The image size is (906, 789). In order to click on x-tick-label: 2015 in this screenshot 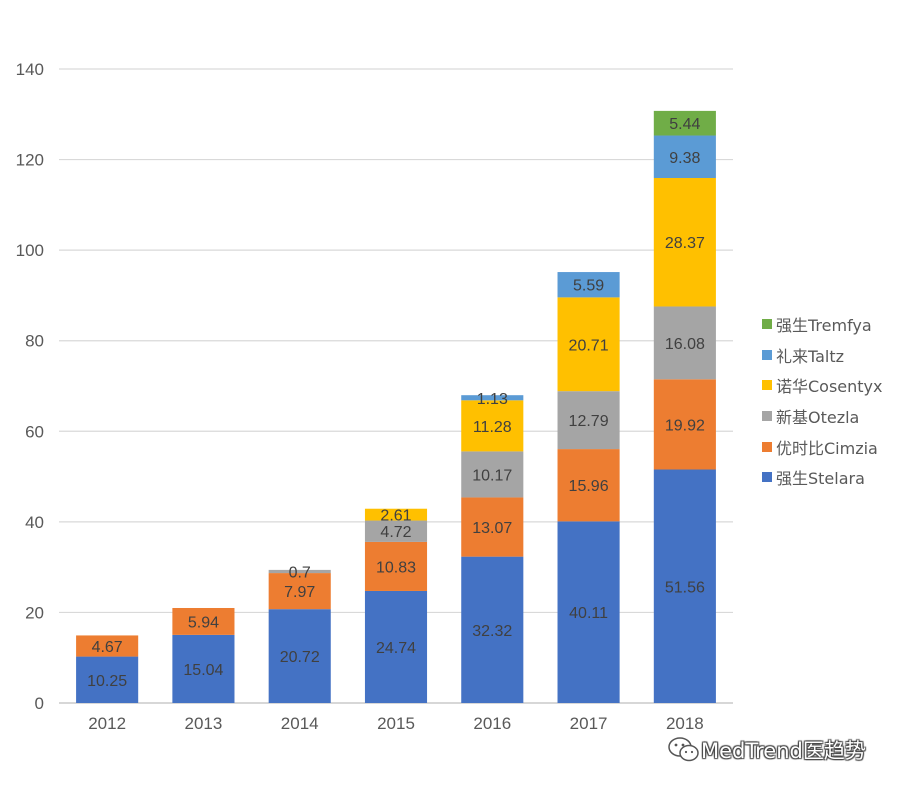, I will do `click(396, 723)`.